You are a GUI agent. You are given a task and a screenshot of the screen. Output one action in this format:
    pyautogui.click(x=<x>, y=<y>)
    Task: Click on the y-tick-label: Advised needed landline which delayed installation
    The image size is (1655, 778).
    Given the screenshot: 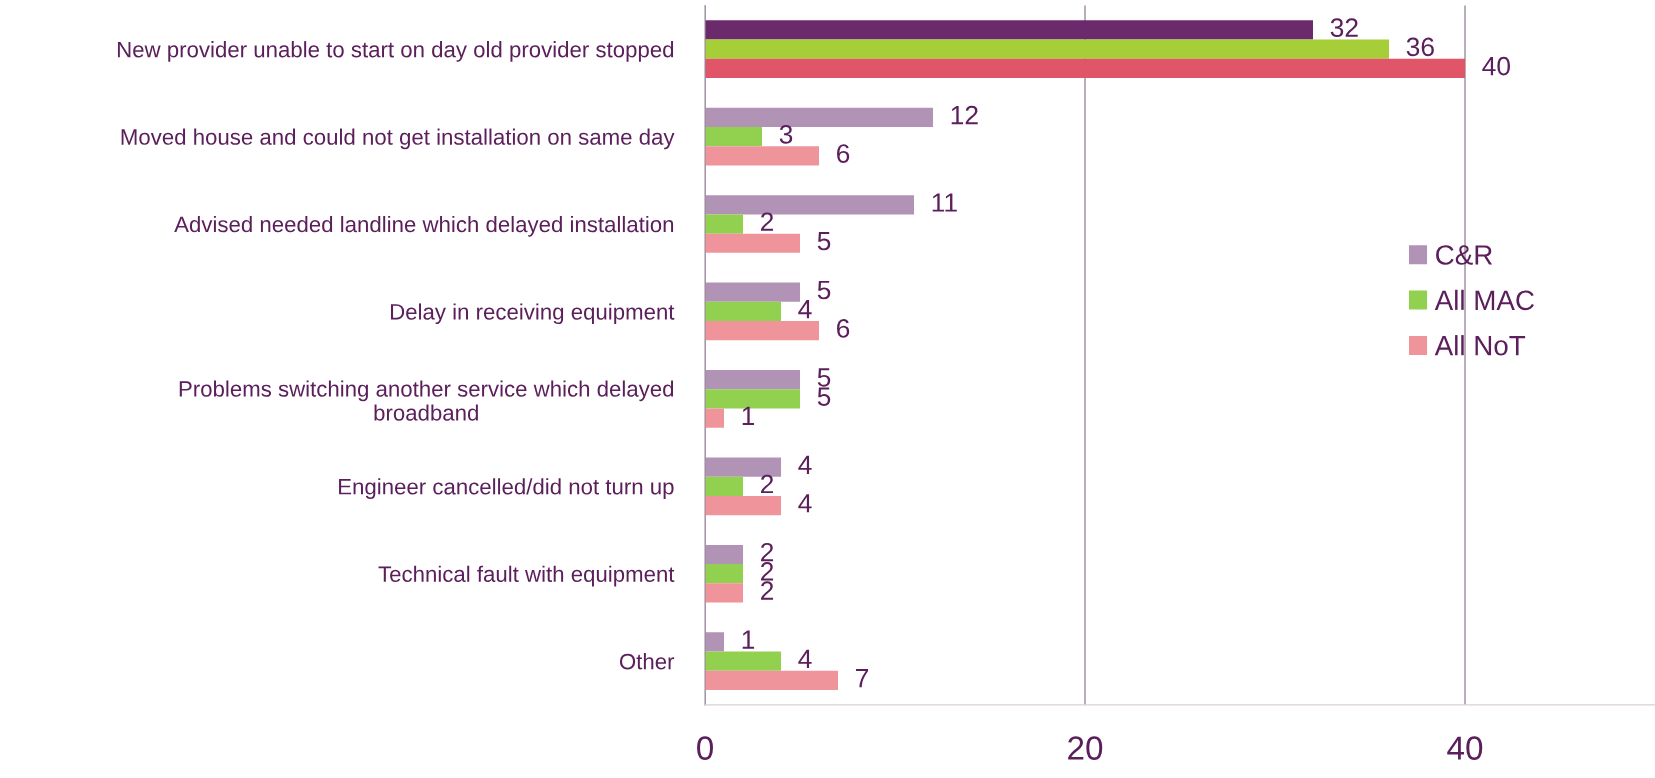 What is the action you would take?
    pyautogui.click(x=424, y=226)
    